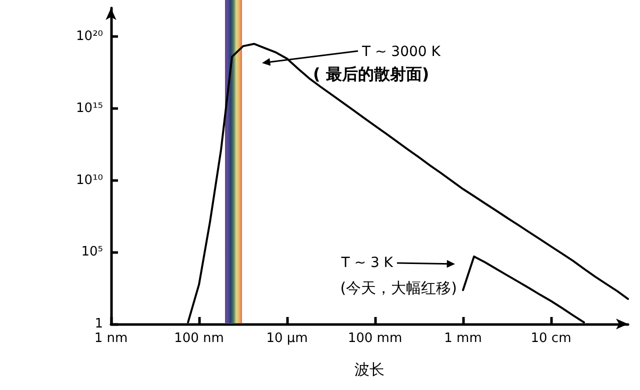 Image resolution: width=640 pixels, height=390 pixels. I want to click on y-tick-label: 1, so click(98, 324).